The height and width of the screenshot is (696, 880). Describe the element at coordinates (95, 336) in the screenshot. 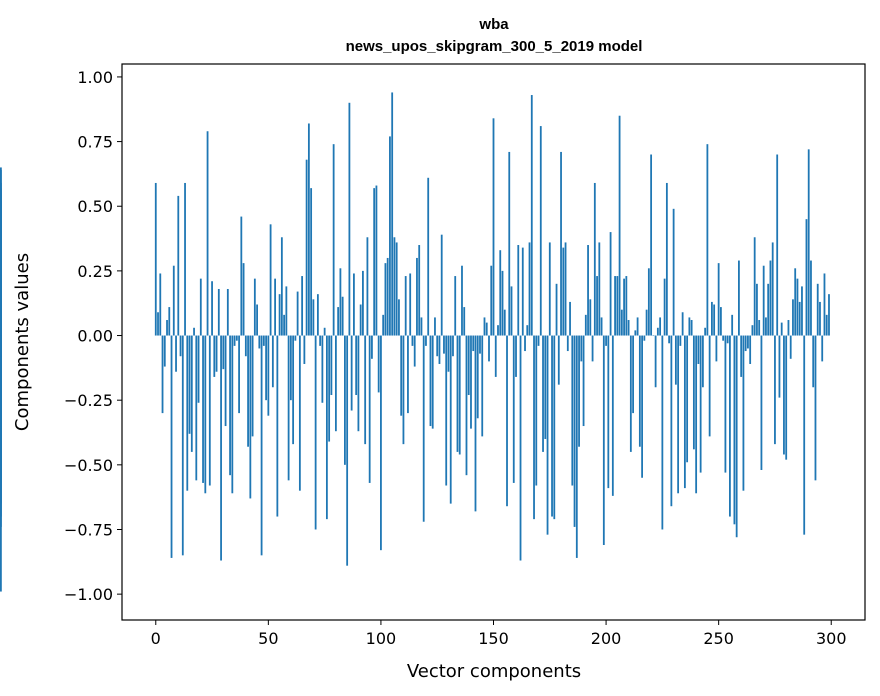

I see `y-tick-label: 0.00` at that location.